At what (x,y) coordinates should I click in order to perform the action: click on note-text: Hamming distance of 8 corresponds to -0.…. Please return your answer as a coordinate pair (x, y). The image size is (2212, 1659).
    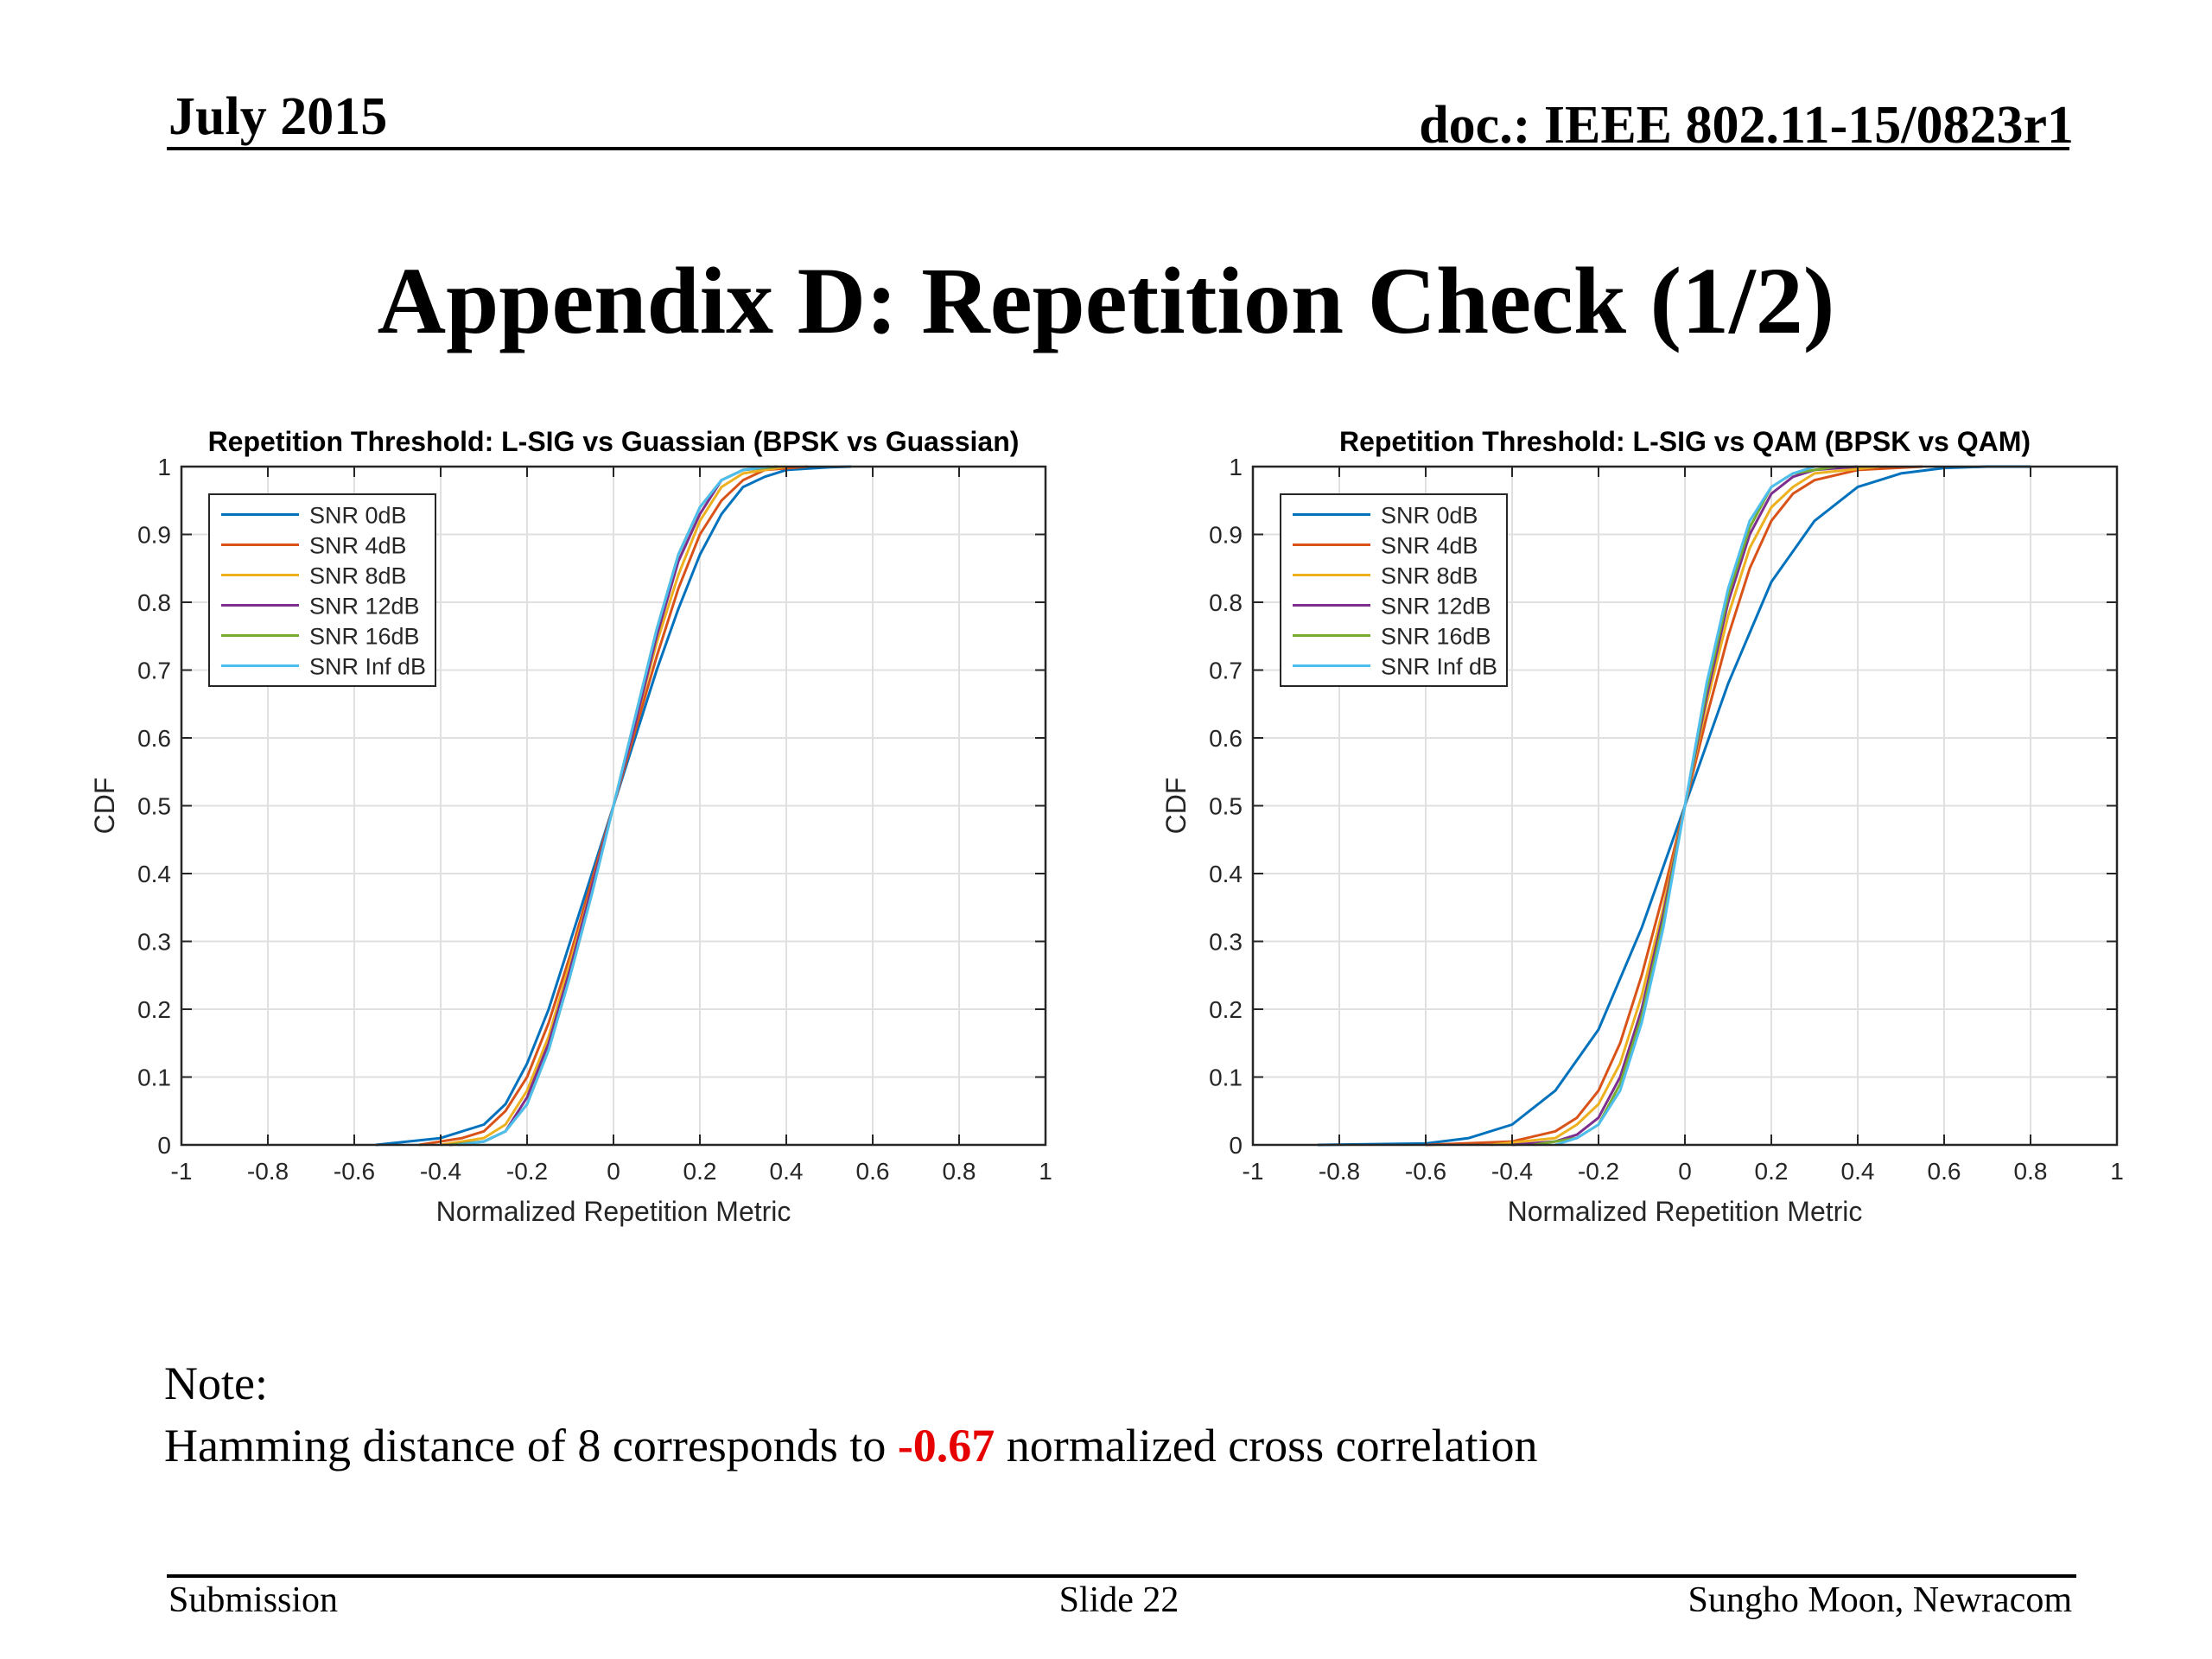
    Looking at the image, I should click on (851, 1445).